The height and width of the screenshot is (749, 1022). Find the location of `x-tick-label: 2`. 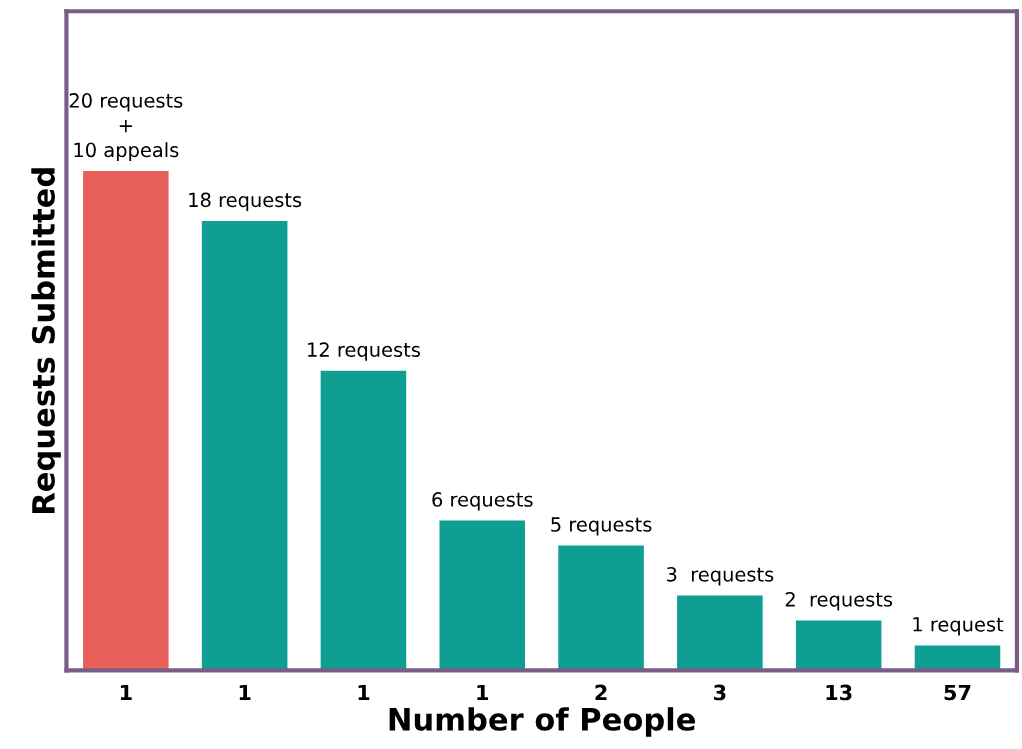

x-tick-label: 2 is located at coordinates (601, 692).